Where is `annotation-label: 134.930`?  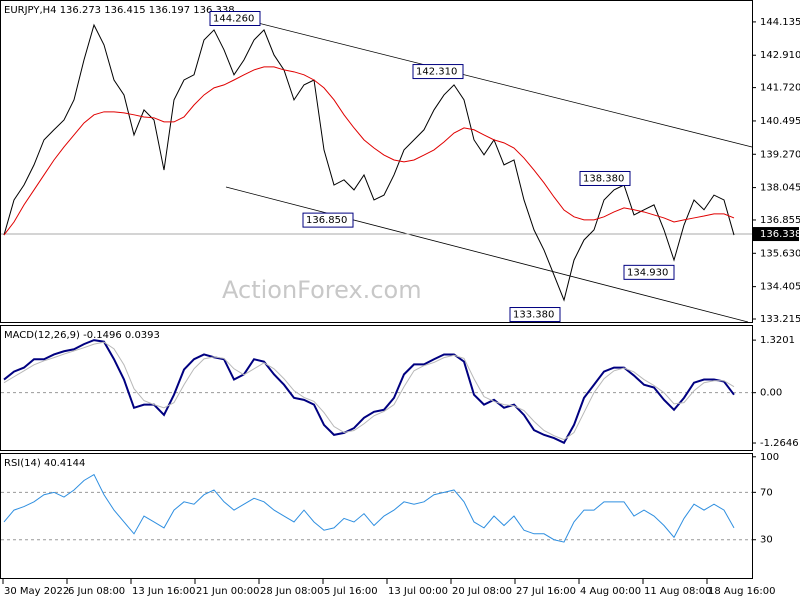
annotation-label: 134.930 is located at coordinates (647, 272).